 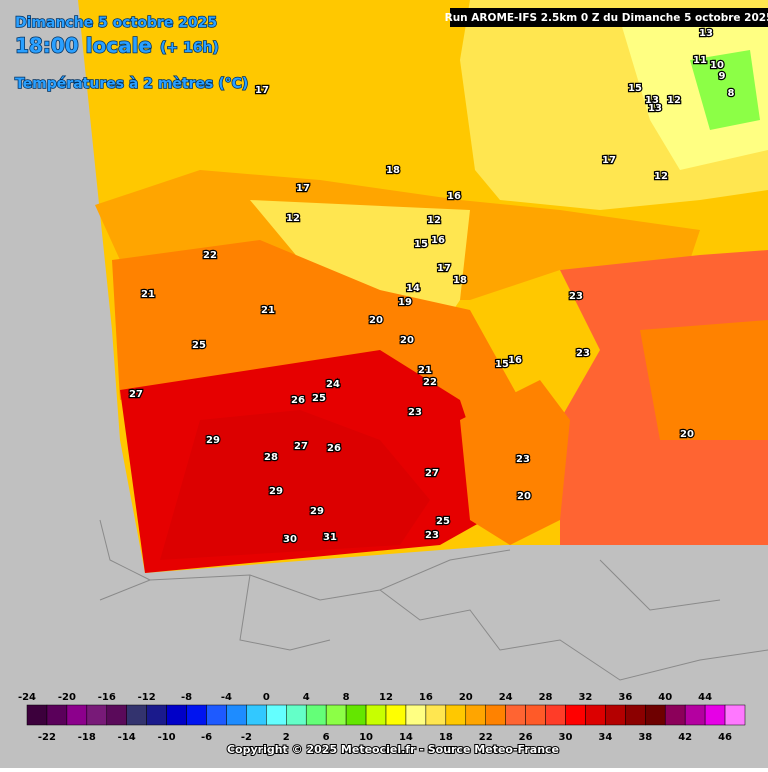 What do you see at coordinates (546, 697) in the screenshot?
I see `legend-label: 28` at bounding box center [546, 697].